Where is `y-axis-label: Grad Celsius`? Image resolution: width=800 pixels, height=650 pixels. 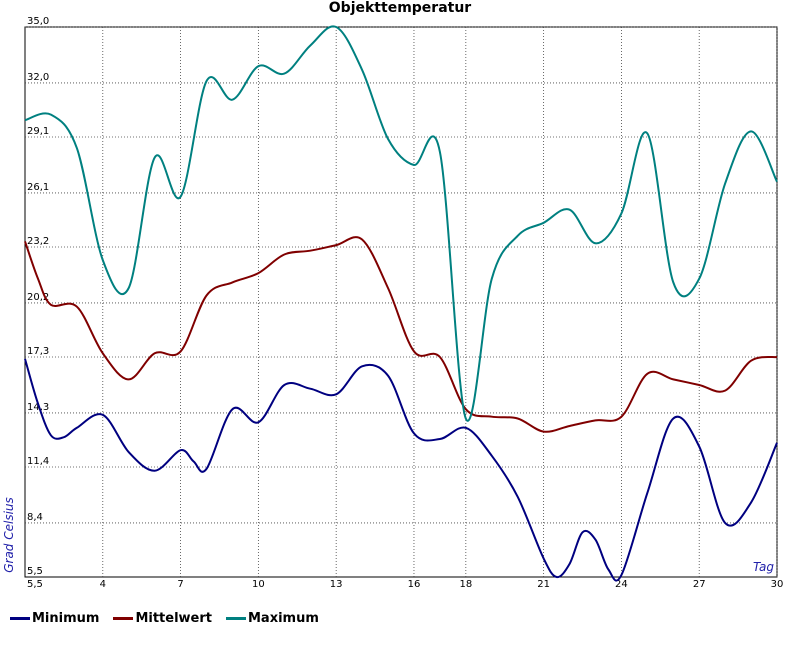 y-axis-label: Grad Celsius is located at coordinates (9, 535).